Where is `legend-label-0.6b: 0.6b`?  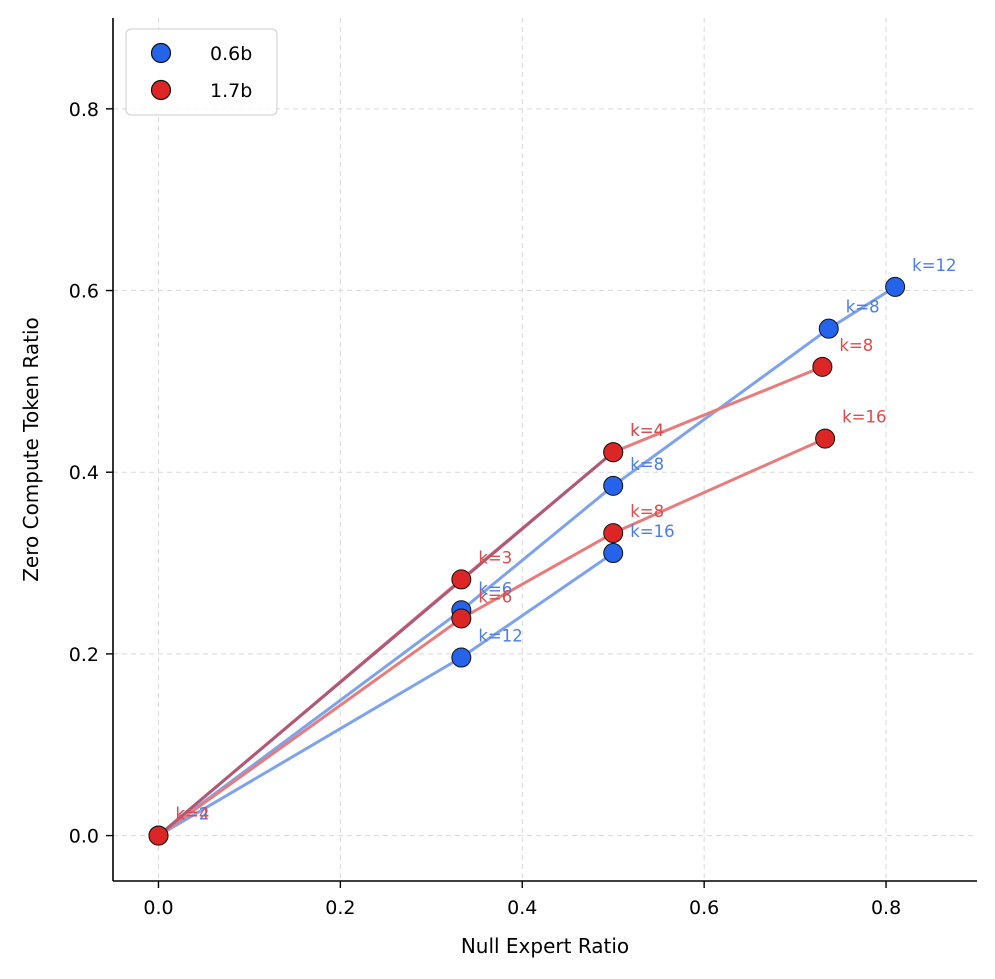
legend-label-0.6b: 0.6b is located at coordinates (231, 54).